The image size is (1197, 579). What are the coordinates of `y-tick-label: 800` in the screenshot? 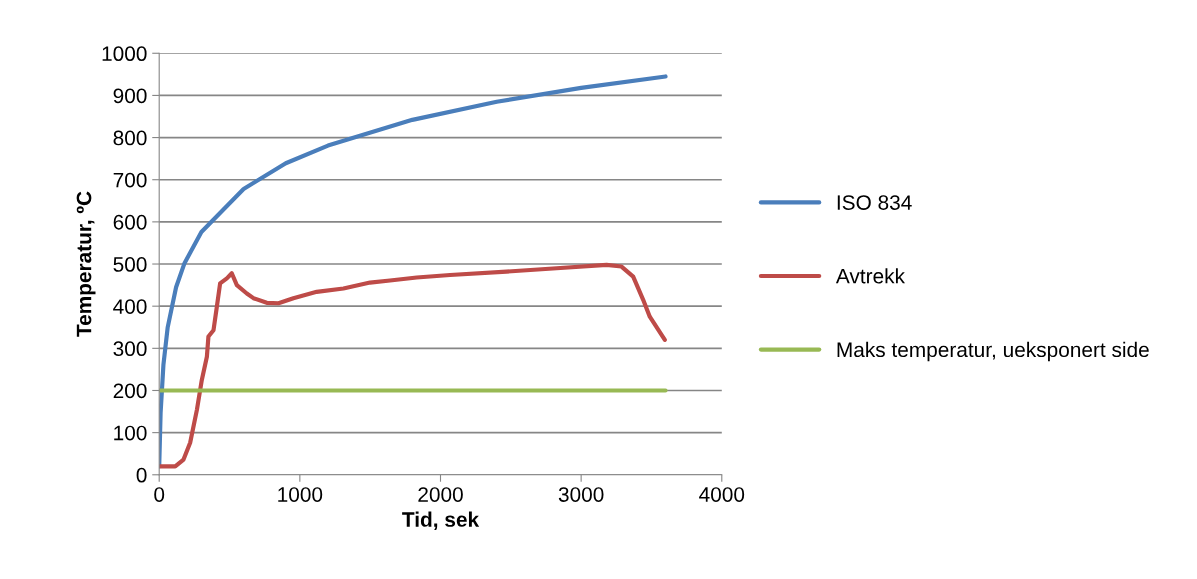 It's located at (130, 138).